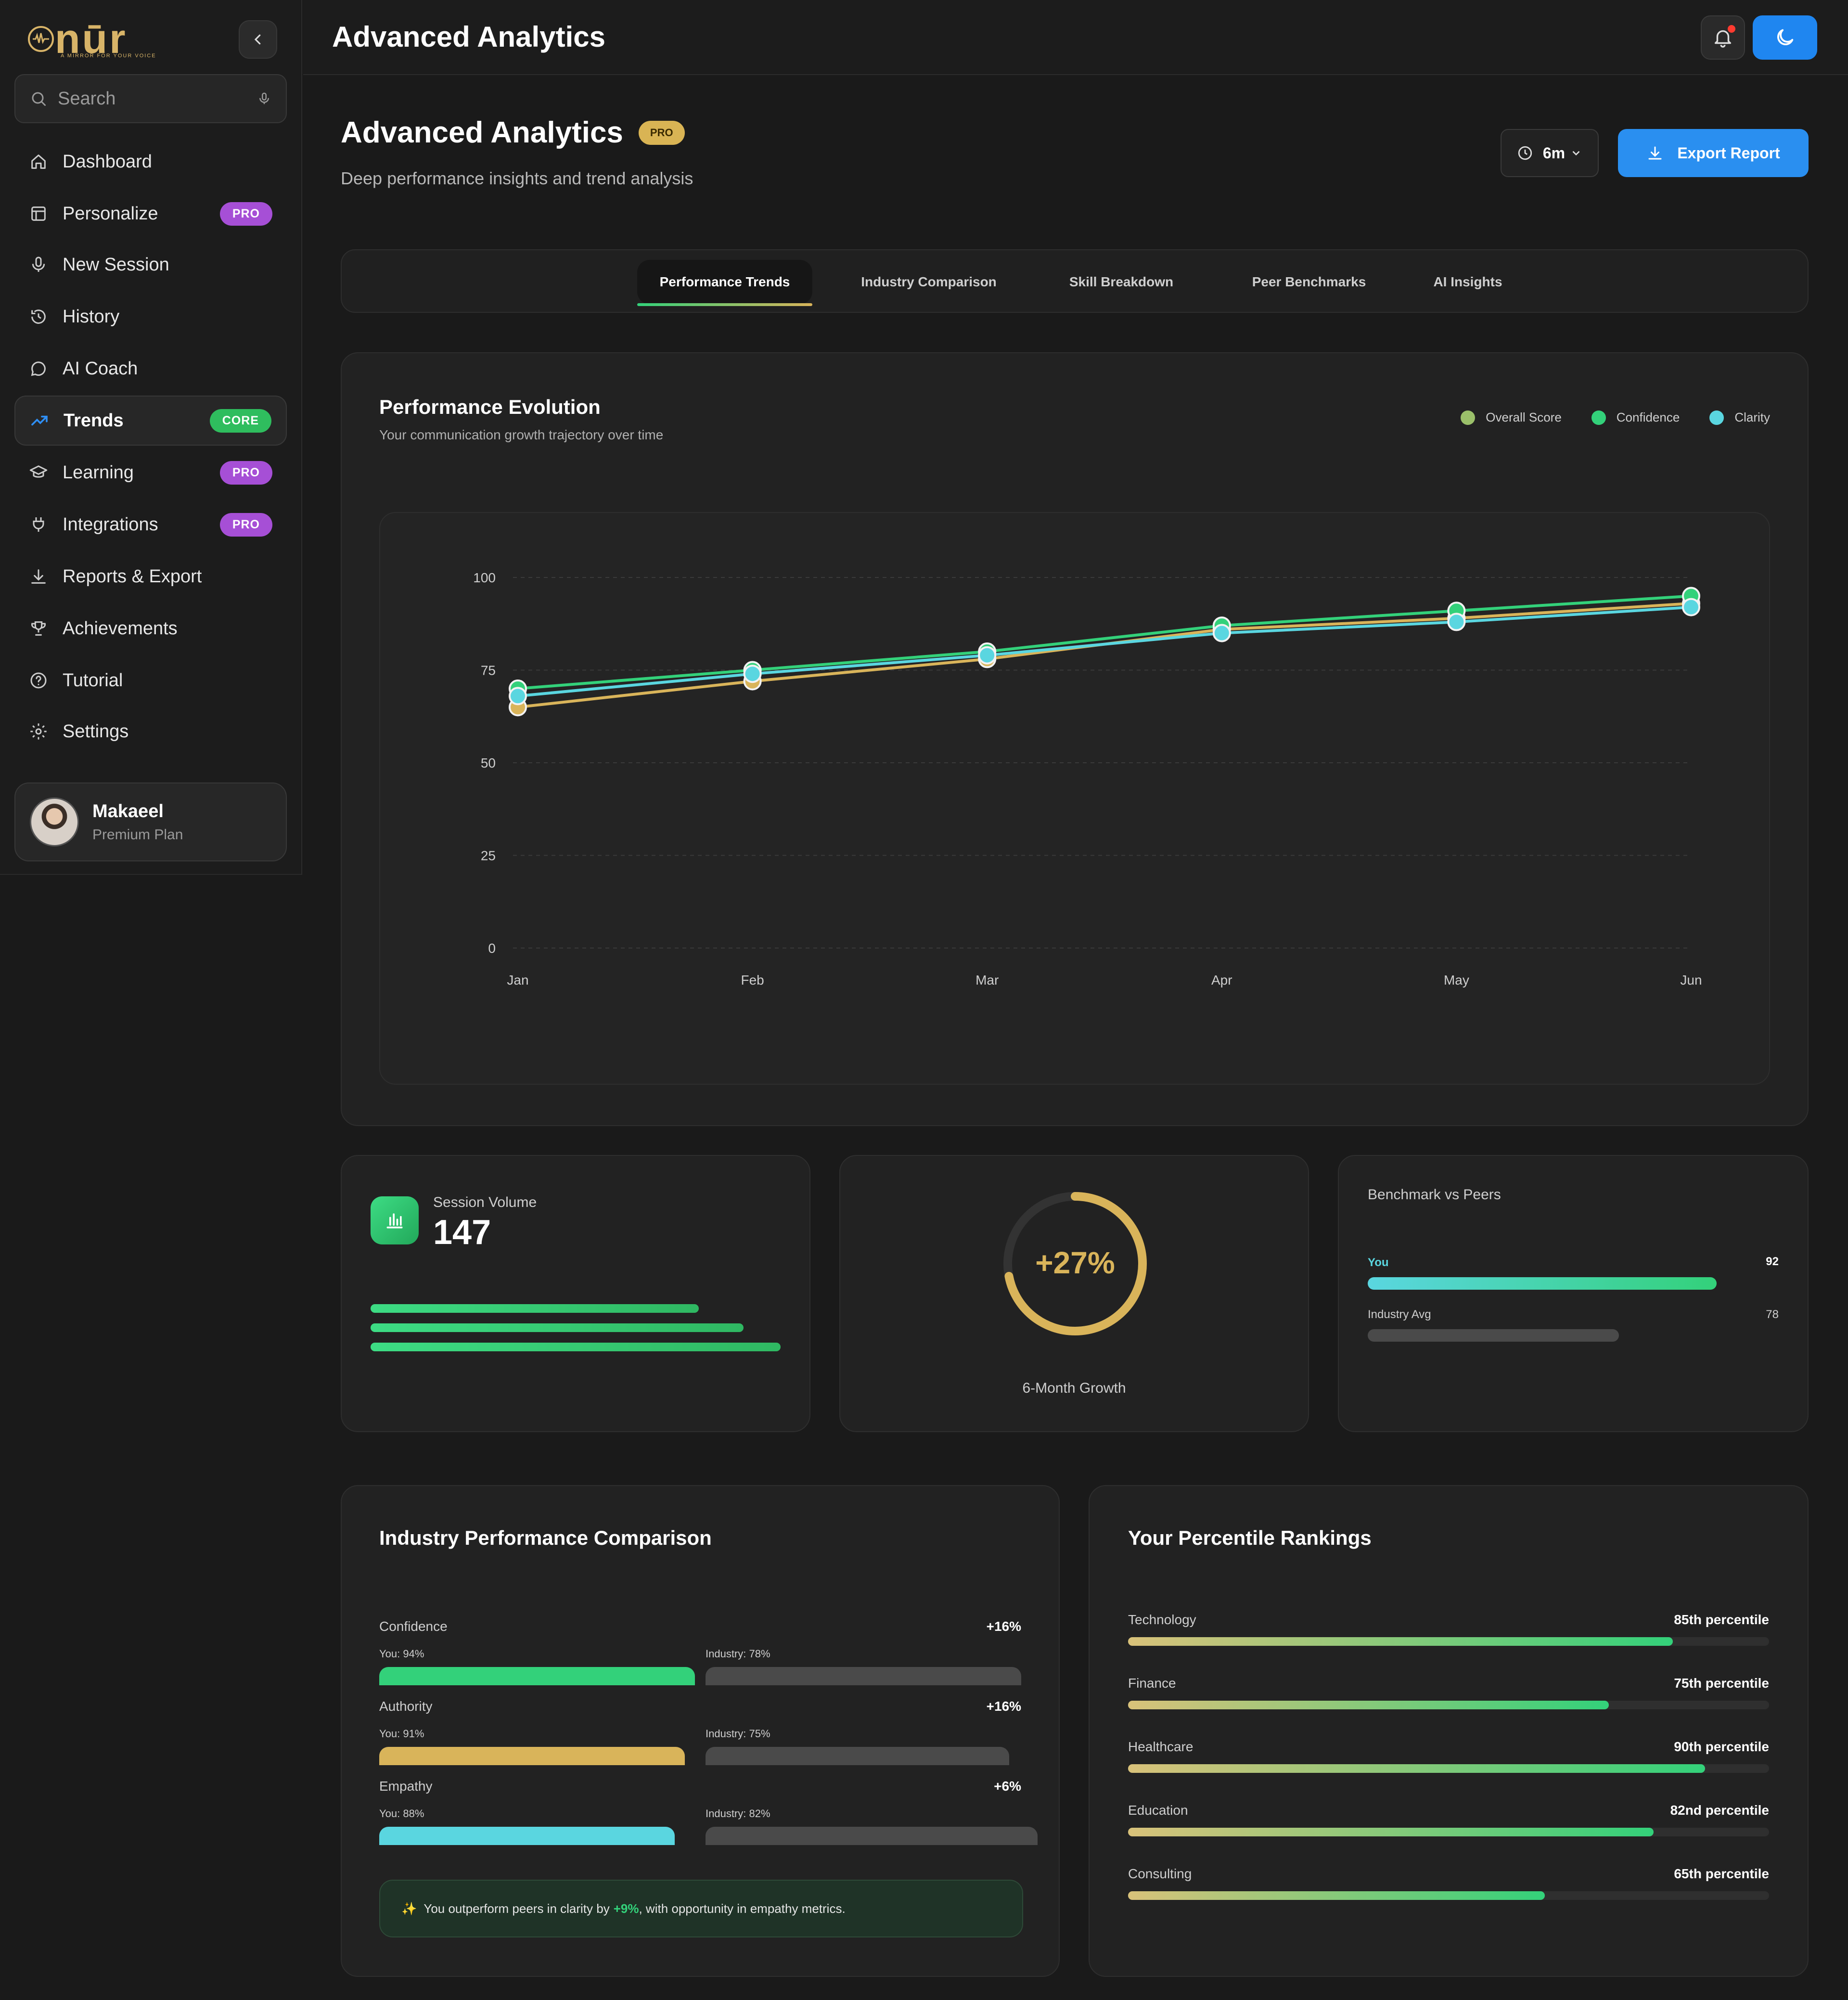  What do you see at coordinates (872, 1836) in the screenshot?
I see `industry-avg-bar-empathy` at bounding box center [872, 1836].